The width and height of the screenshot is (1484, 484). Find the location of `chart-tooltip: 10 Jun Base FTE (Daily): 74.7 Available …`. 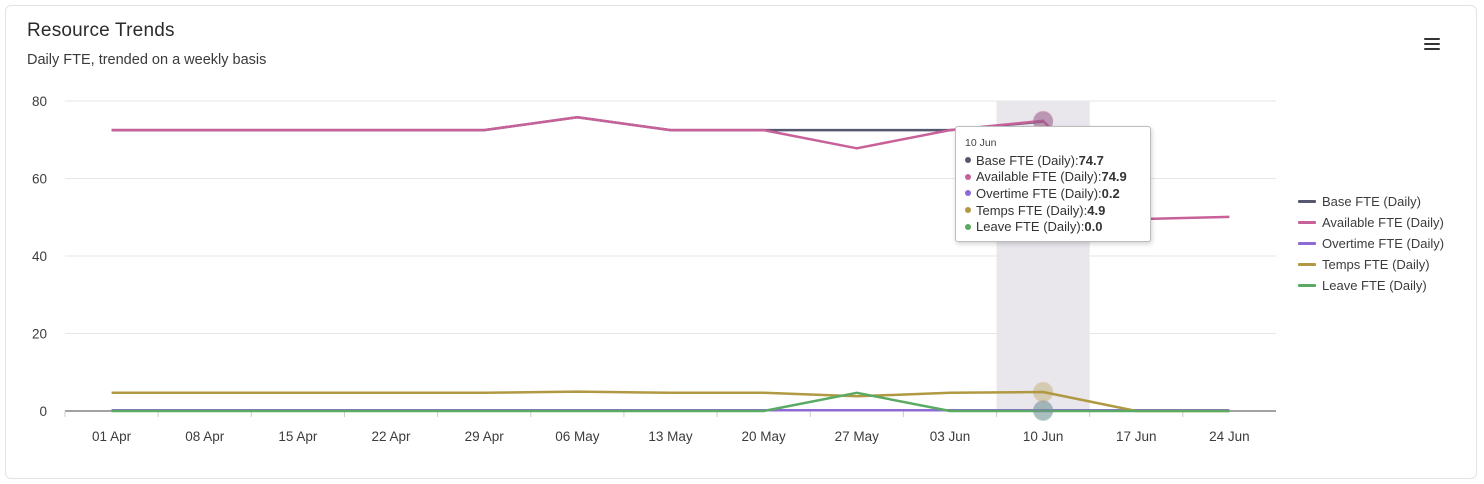

chart-tooltip: 10 Jun Base FTE (Daily): 74.7 Available … is located at coordinates (1053, 184).